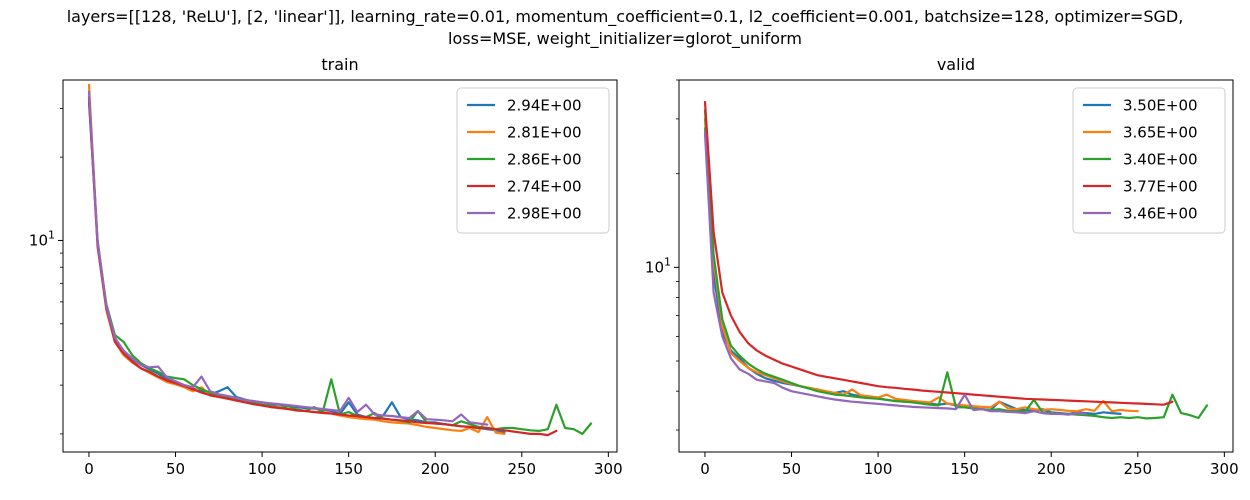 The width and height of the screenshot is (1250, 500). What do you see at coordinates (1160, 133) in the screenshot?
I see `legend-label: 3.65E+00` at bounding box center [1160, 133].